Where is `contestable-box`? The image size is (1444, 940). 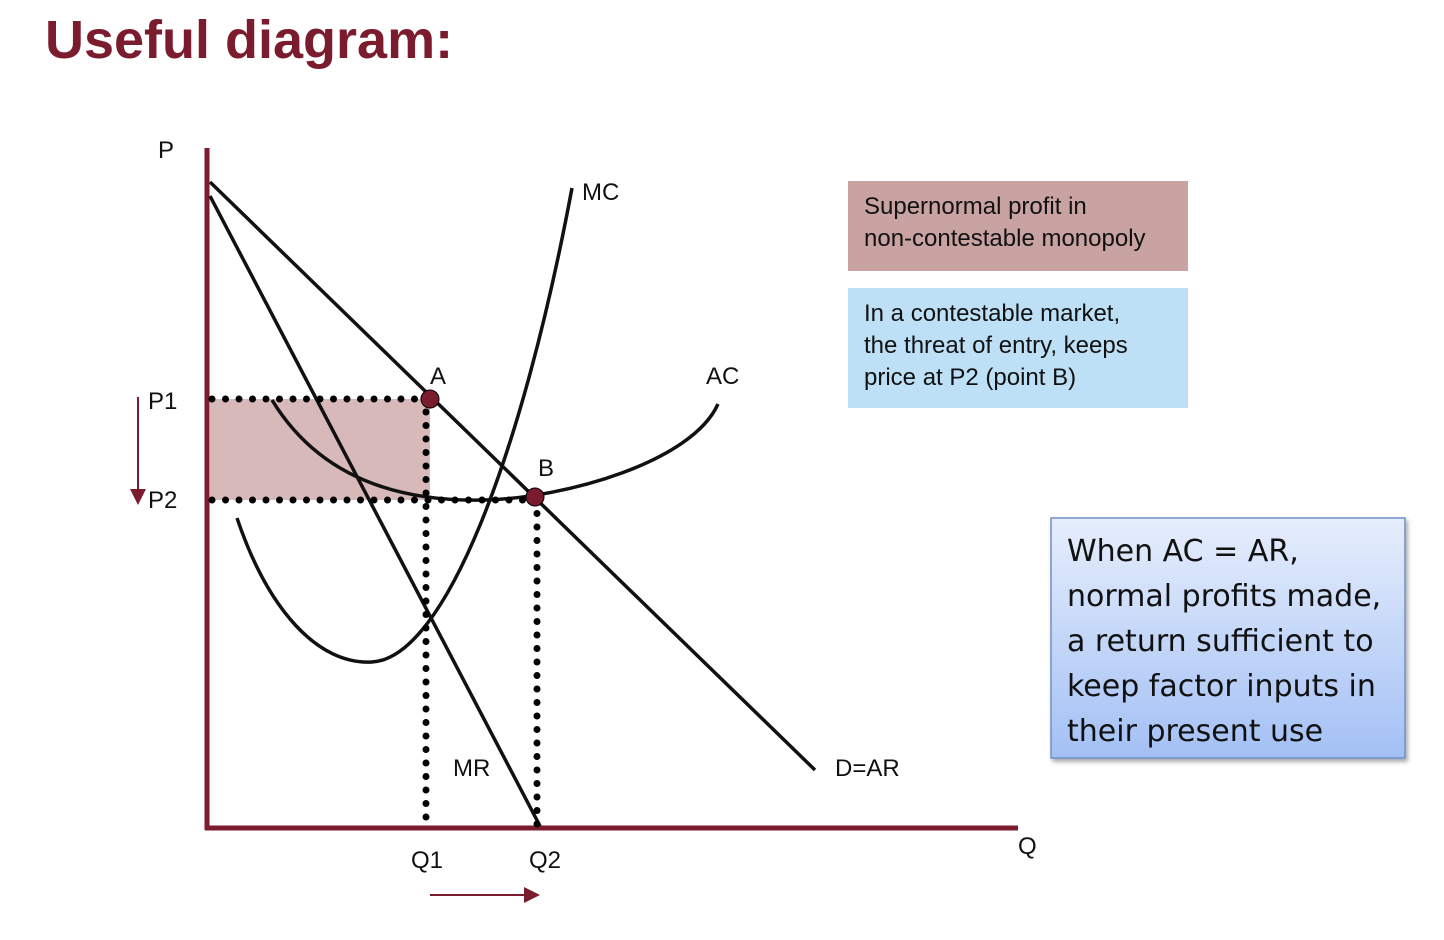 contestable-box is located at coordinates (1018, 348).